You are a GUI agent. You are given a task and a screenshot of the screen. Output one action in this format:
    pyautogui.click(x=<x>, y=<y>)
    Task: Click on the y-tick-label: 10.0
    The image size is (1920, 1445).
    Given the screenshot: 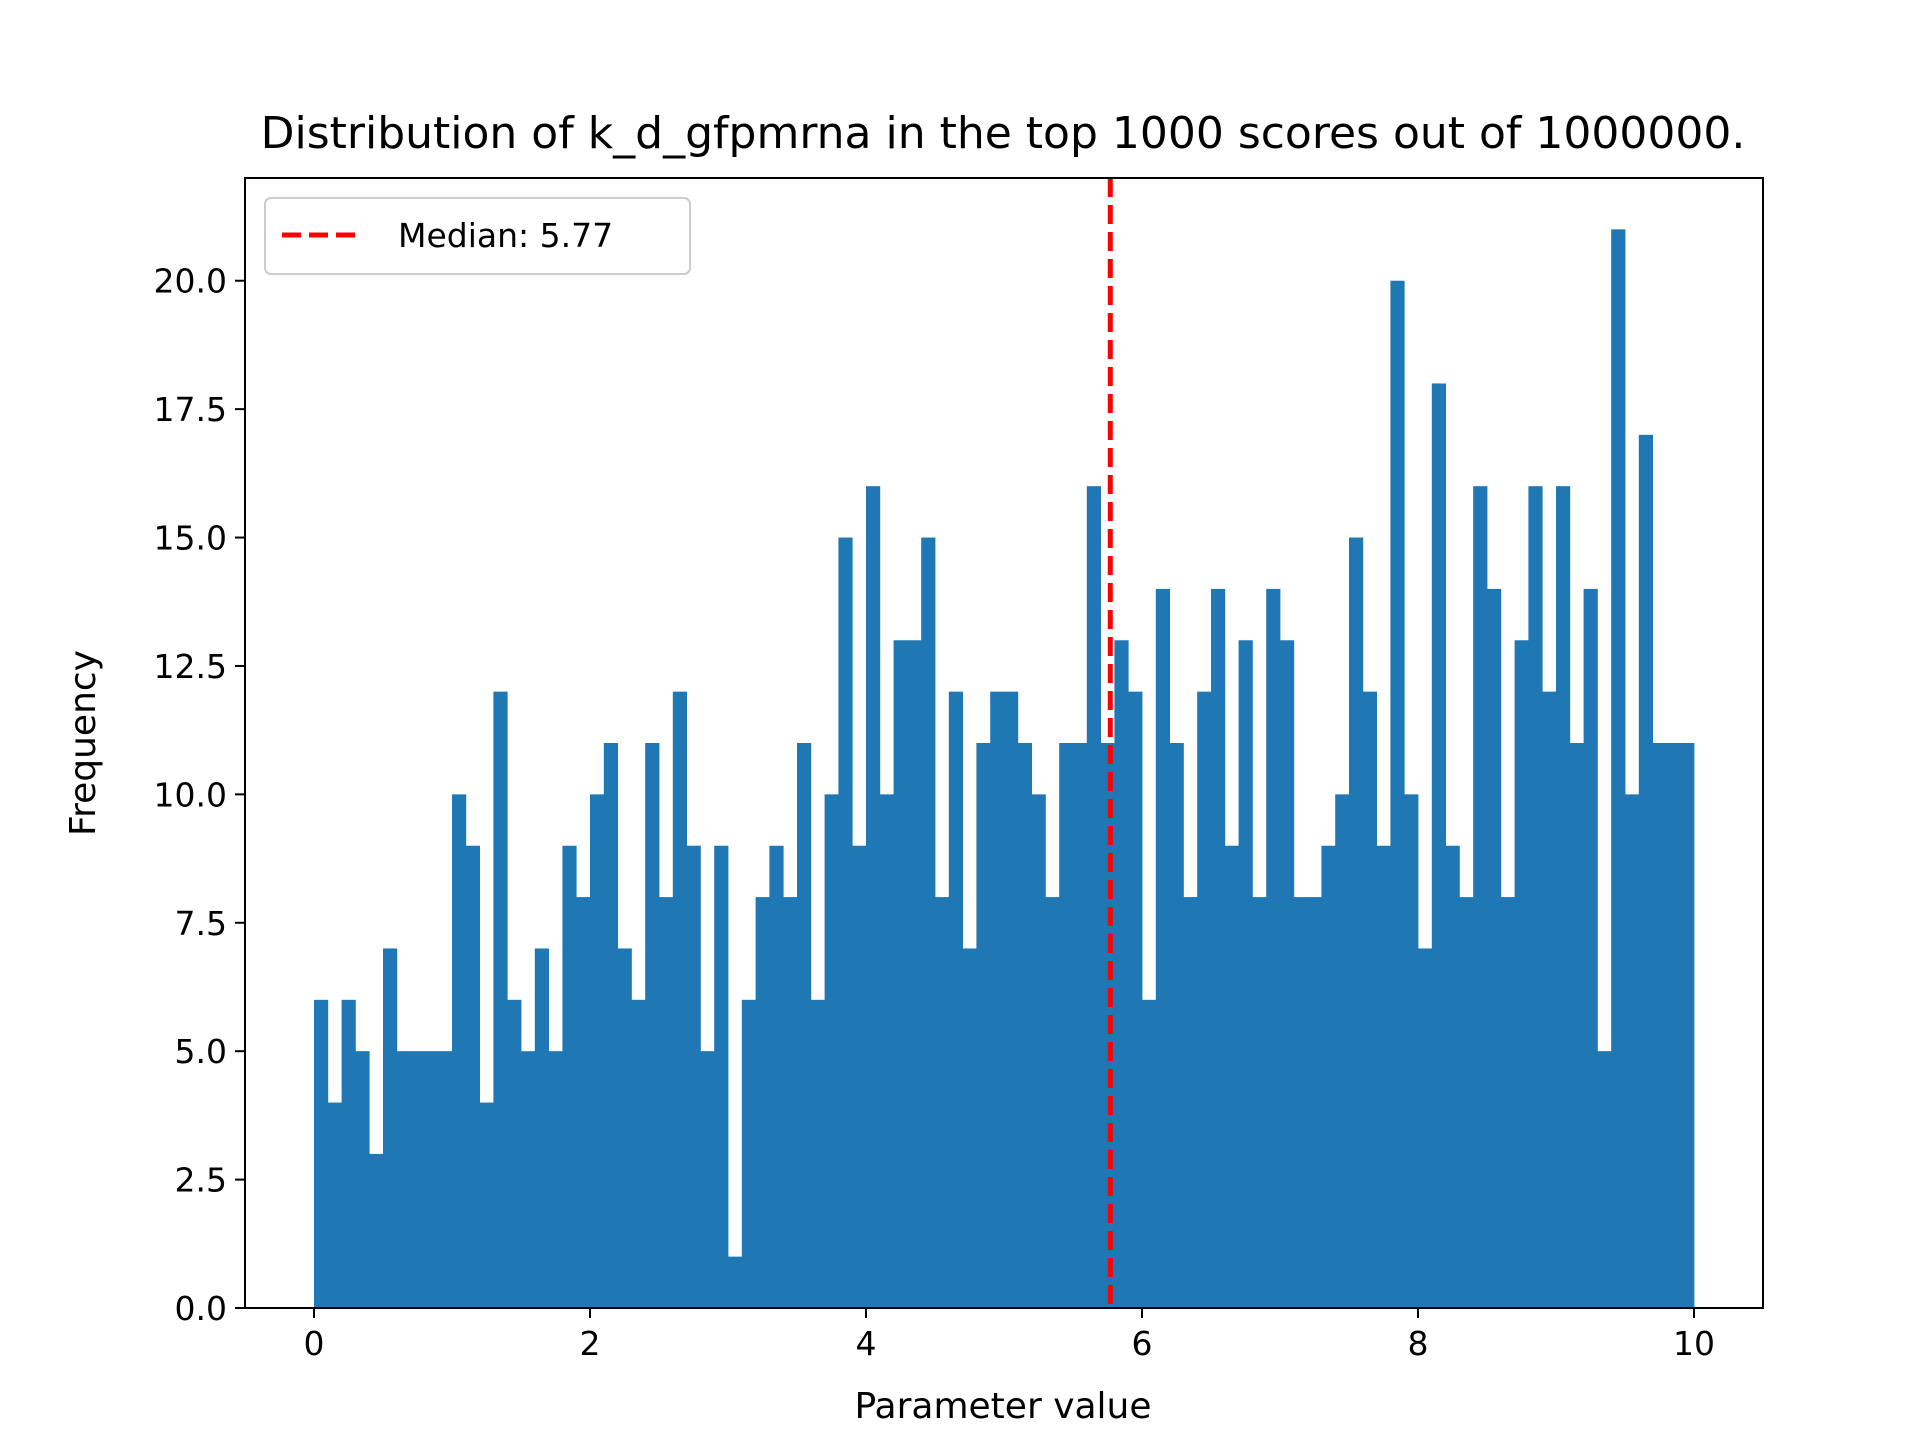 What is the action you would take?
    pyautogui.click(x=190, y=794)
    